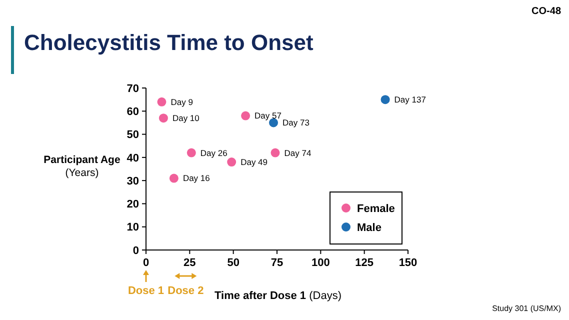 The image size is (569, 320). Describe the element at coordinates (296, 123) in the screenshot. I see `annotation: Day 73` at that location.